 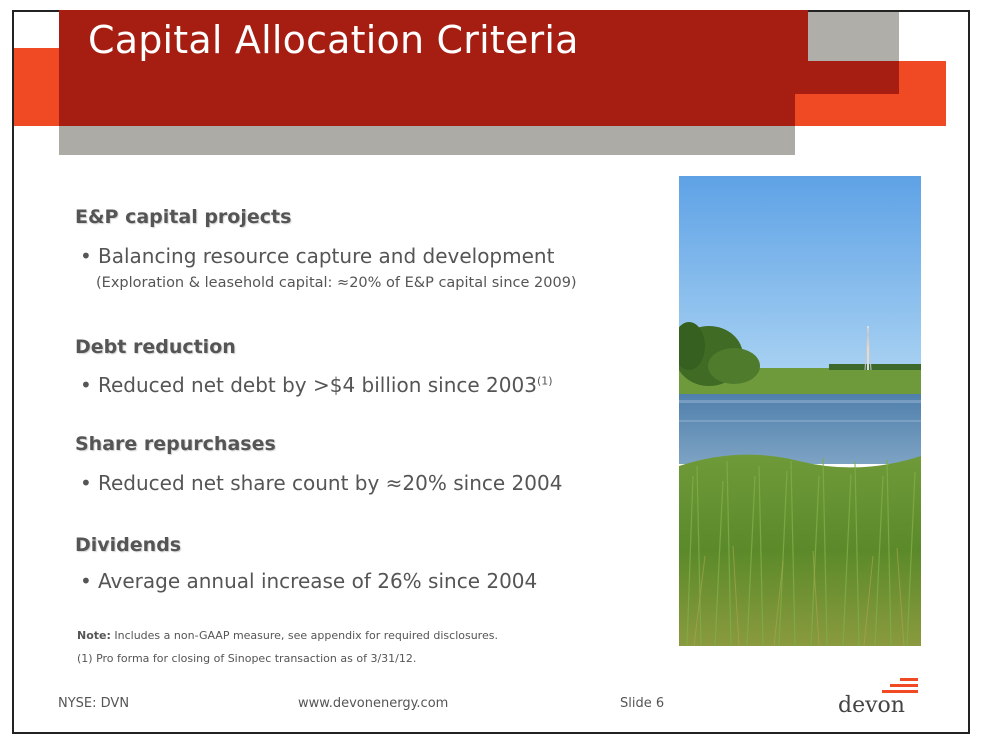 What do you see at coordinates (183, 217) in the screenshot?
I see `section-heading-ep-capital: E&P capital projects` at bounding box center [183, 217].